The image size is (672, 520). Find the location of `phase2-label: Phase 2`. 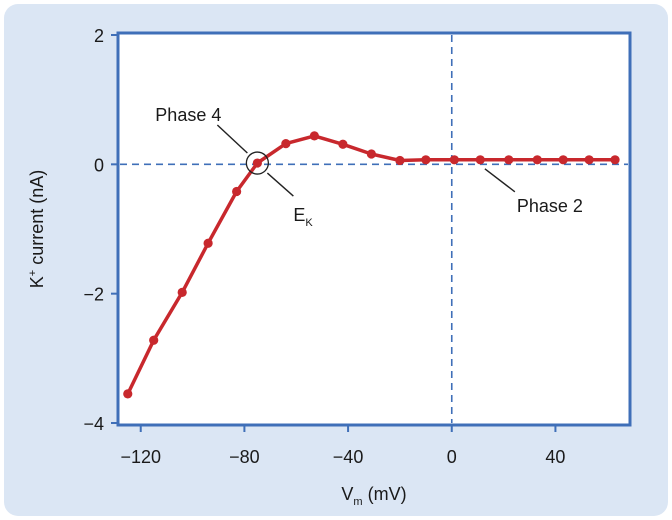

phase2-label: Phase 2 is located at coordinates (550, 206).